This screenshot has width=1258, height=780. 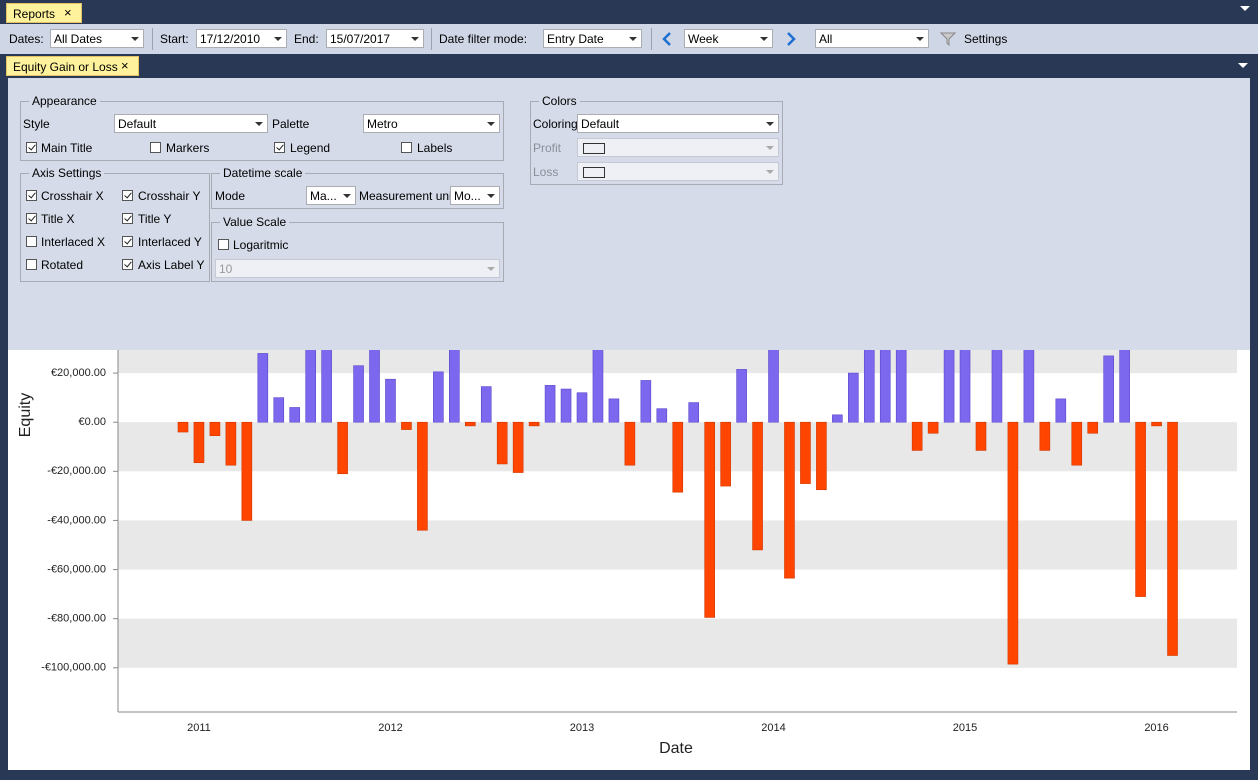 I want to click on combo-value: All Dates, so click(x=78, y=39).